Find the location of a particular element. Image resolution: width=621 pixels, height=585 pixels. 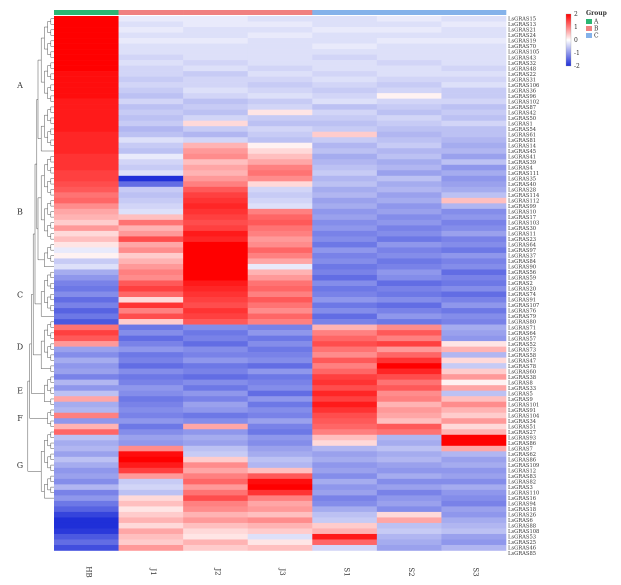

color-scale-bar is located at coordinates (568, 40).